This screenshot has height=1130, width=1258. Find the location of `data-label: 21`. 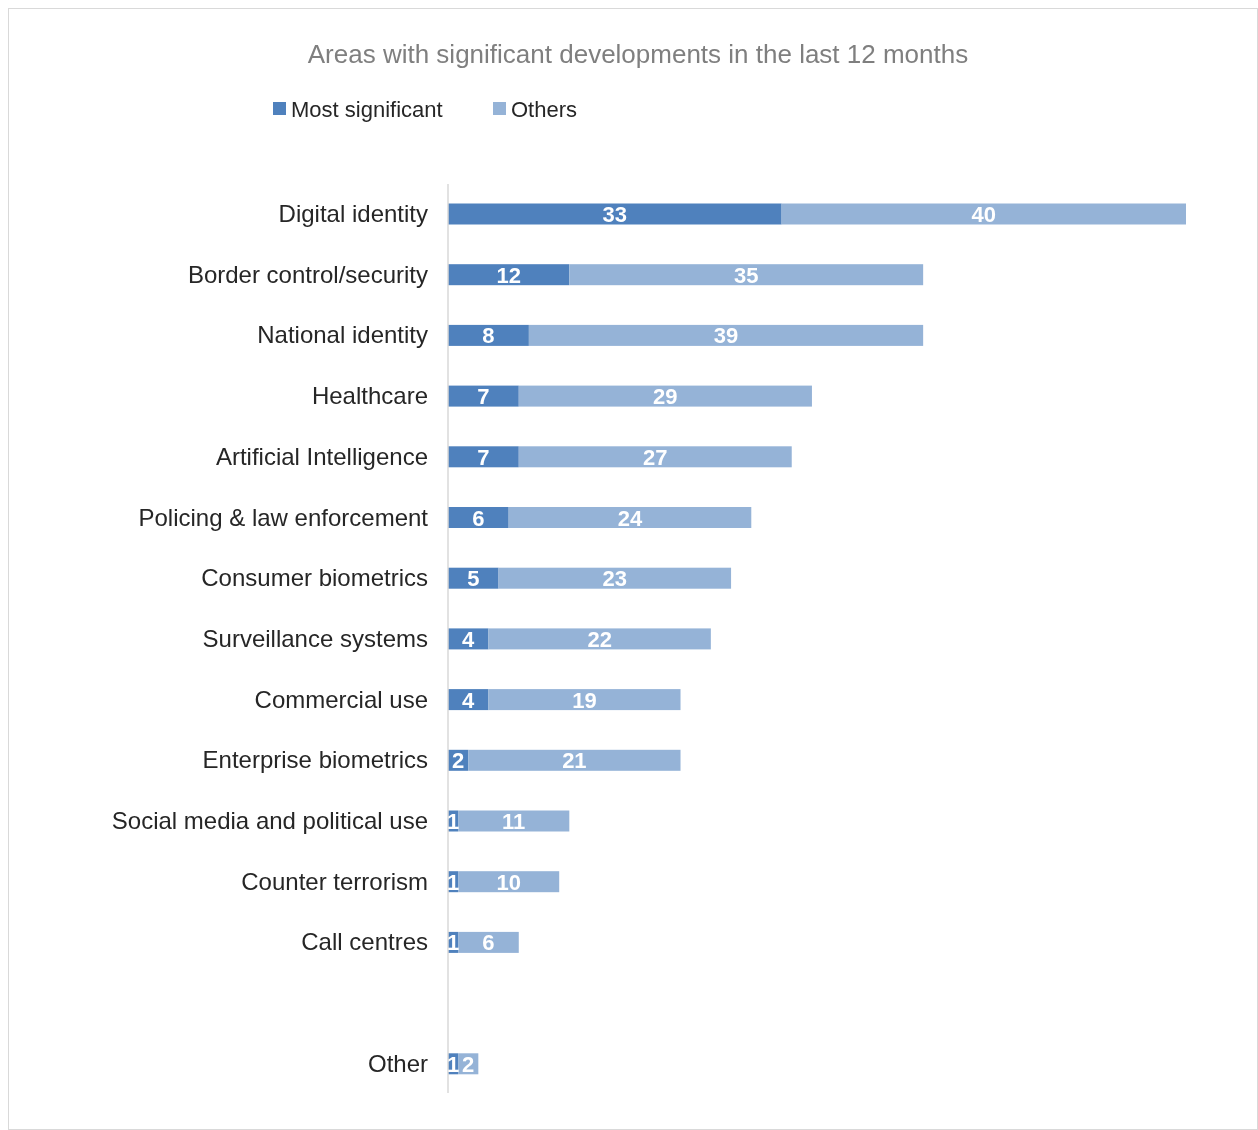

data-label: 21 is located at coordinates (574, 761).